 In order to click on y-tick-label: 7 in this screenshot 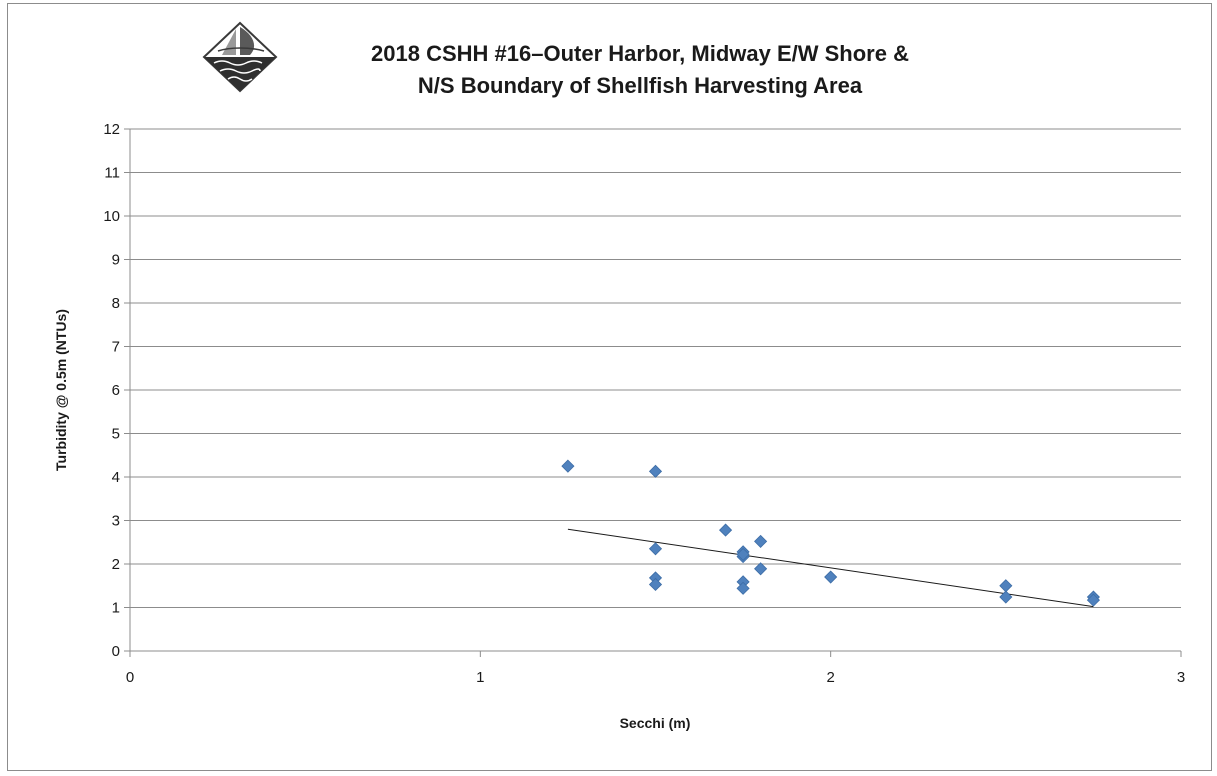, I will do `click(116, 347)`.